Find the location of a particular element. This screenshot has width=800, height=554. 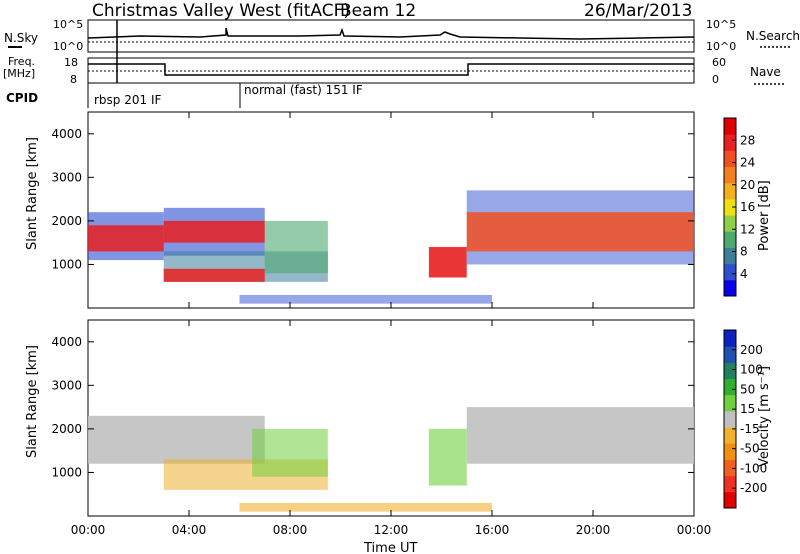

nsky-trace is located at coordinates (391, 33).